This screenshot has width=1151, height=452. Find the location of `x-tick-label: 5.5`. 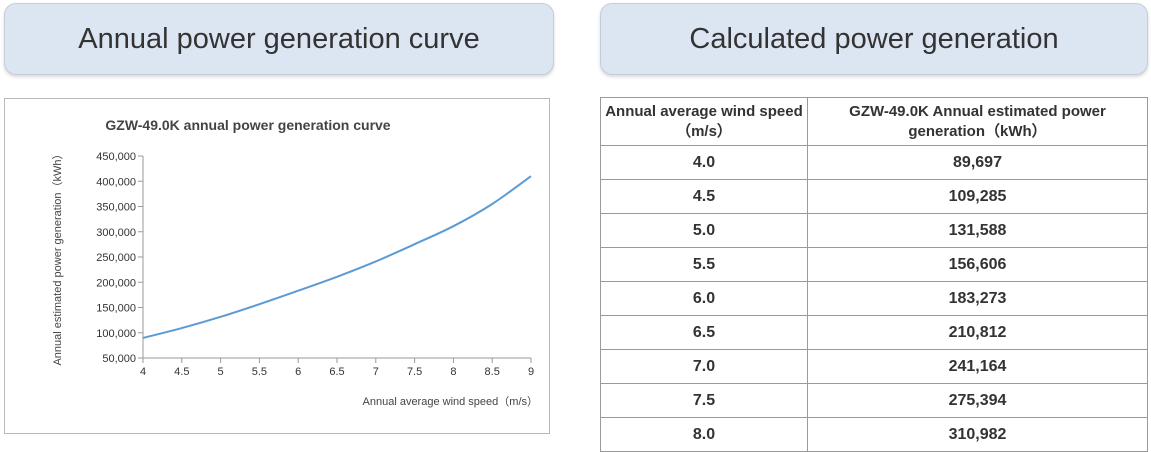

x-tick-label: 5.5 is located at coordinates (259, 372).